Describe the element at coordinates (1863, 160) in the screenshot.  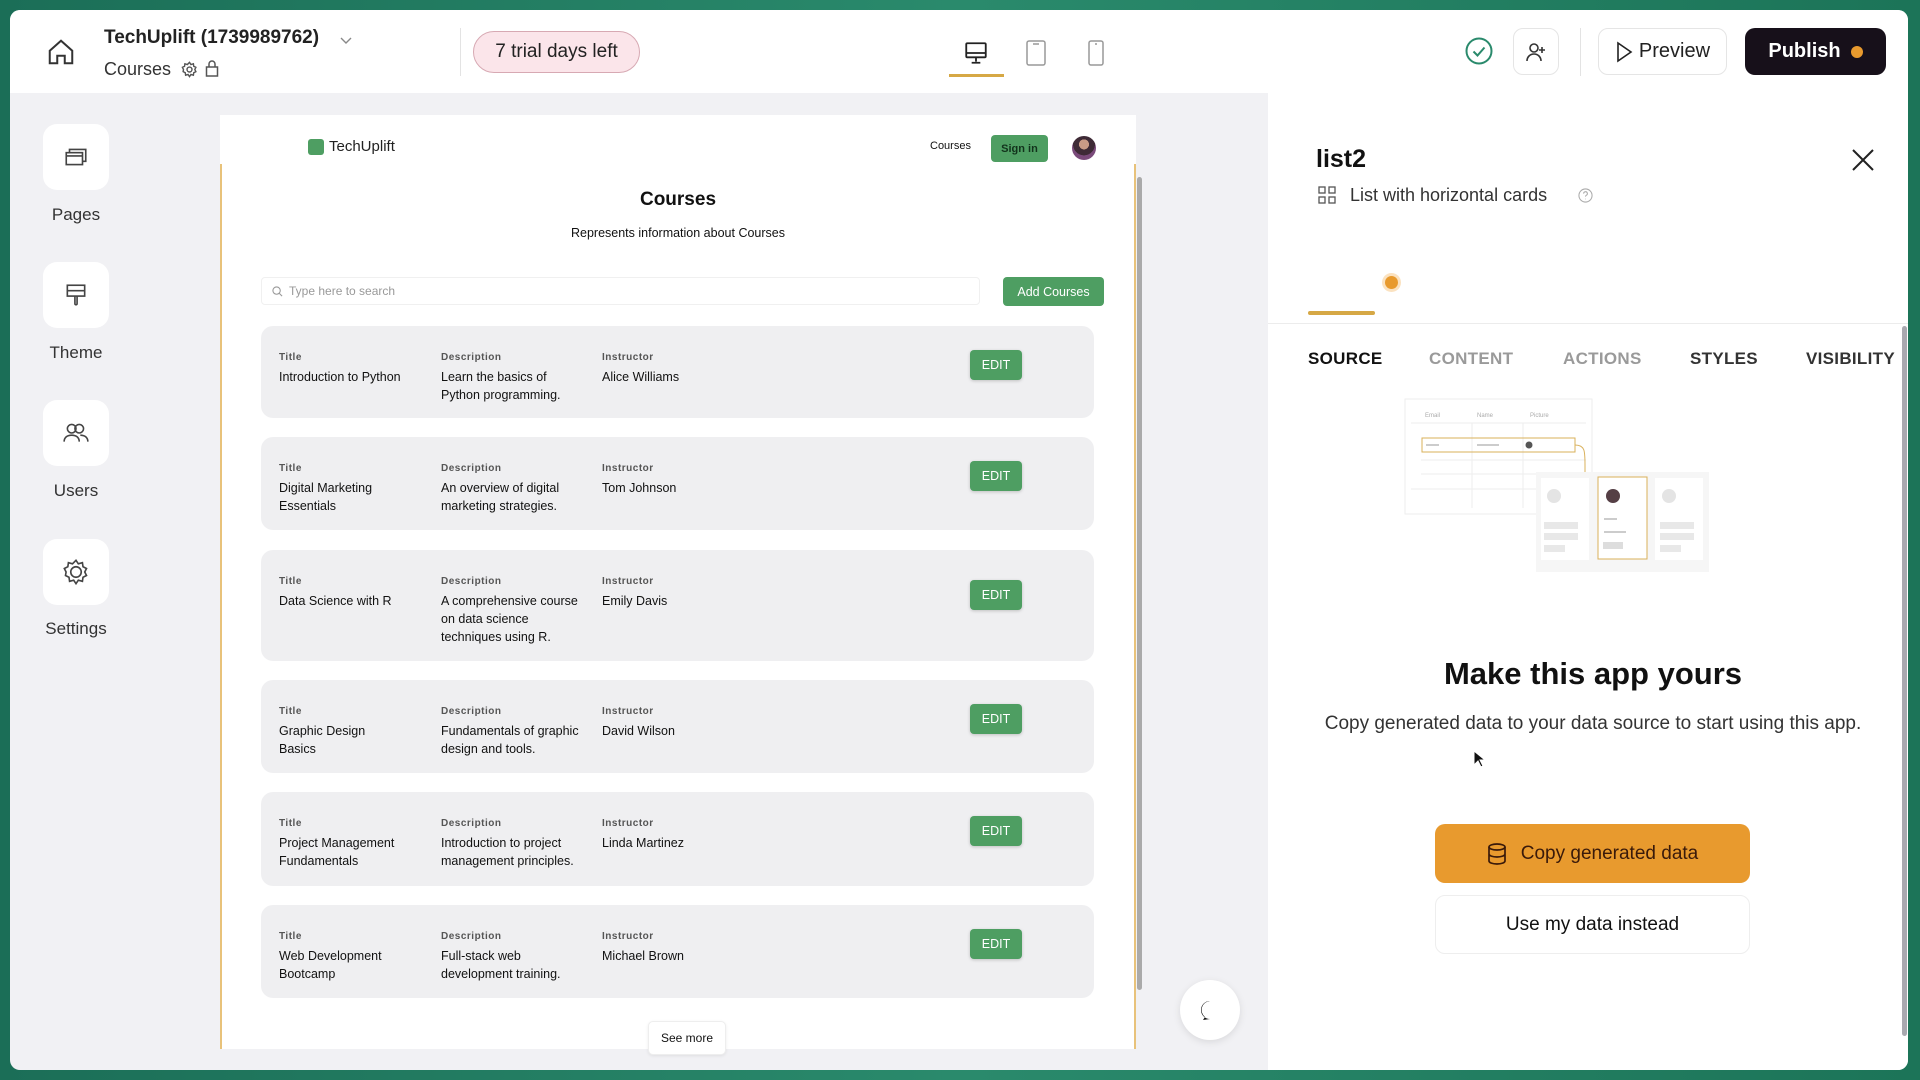
I see `close-icon` at that location.